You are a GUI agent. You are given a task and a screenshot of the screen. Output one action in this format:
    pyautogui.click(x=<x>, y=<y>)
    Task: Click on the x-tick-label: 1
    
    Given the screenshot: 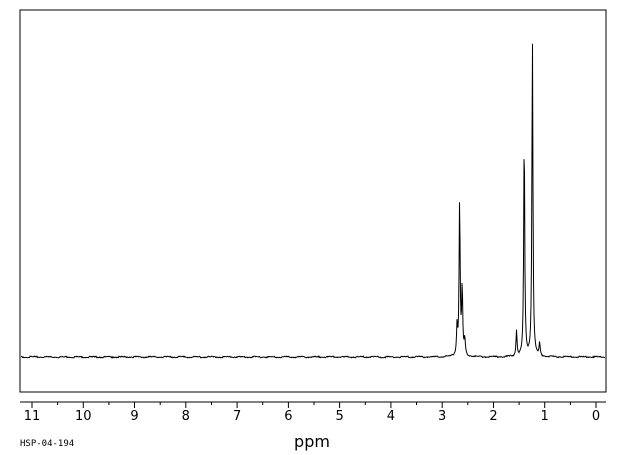 What is the action you would take?
    pyautogui.click(x=545, y=416)
    